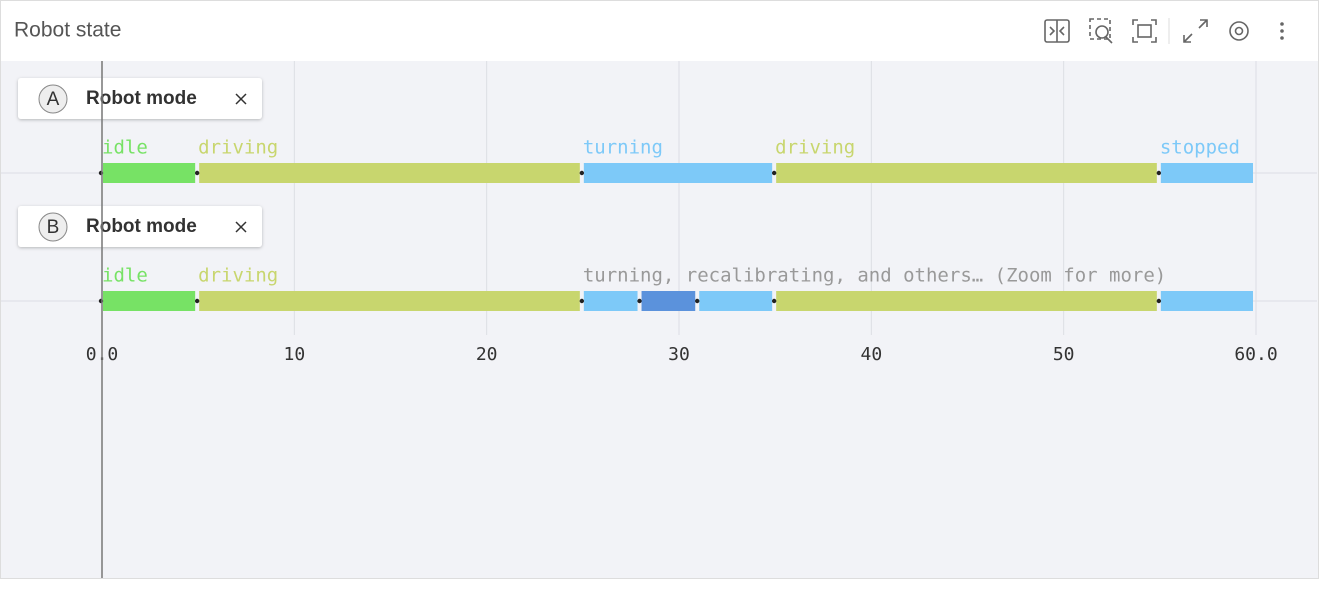 The height and width of the screenshot is (589, 1320). What do you see at coordinates (871, 354) in the screenshot?
I see `x-tick-label: 40` at bounding box center [871, 354].